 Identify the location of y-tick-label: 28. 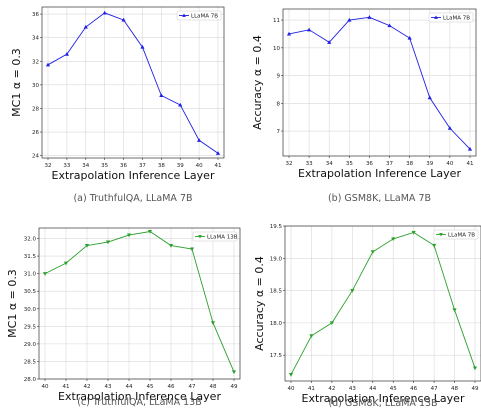
(35, 109).